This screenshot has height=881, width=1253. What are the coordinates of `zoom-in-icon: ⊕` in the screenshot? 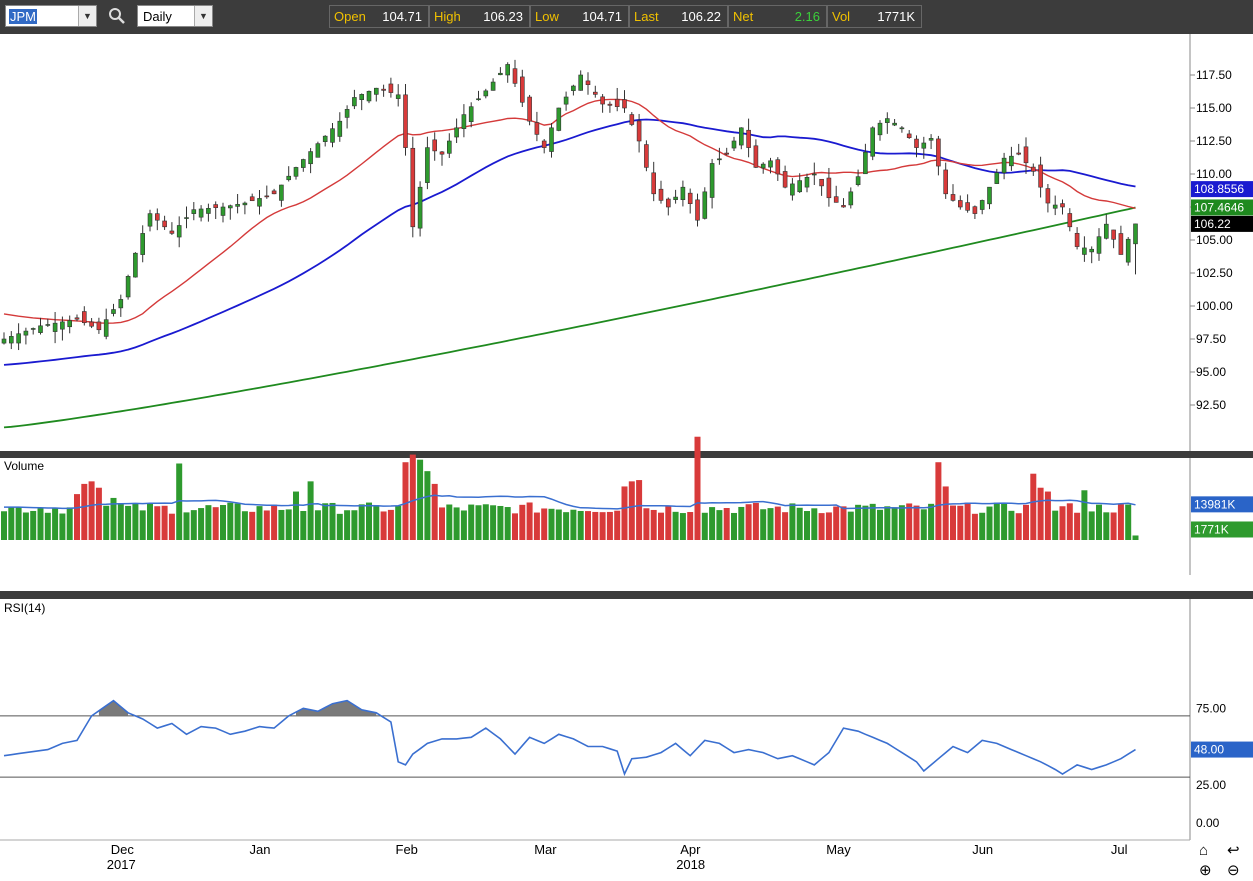 It's located at (1205, 870).